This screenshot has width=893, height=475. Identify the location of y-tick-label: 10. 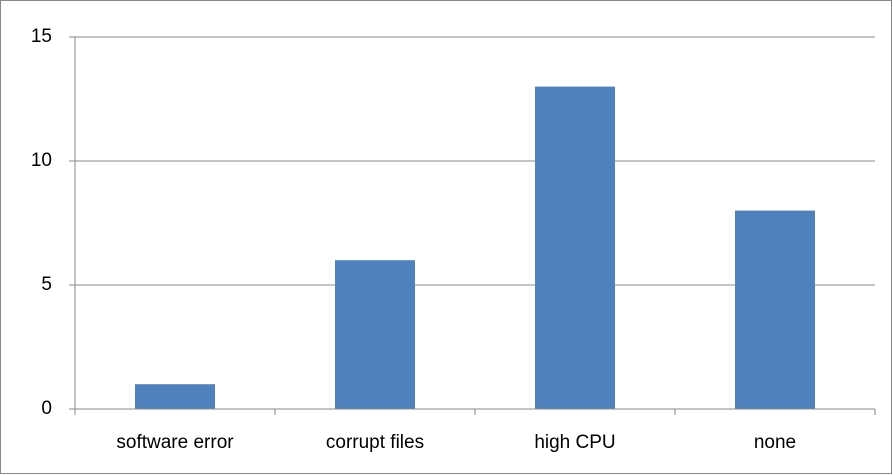
(41, 160).